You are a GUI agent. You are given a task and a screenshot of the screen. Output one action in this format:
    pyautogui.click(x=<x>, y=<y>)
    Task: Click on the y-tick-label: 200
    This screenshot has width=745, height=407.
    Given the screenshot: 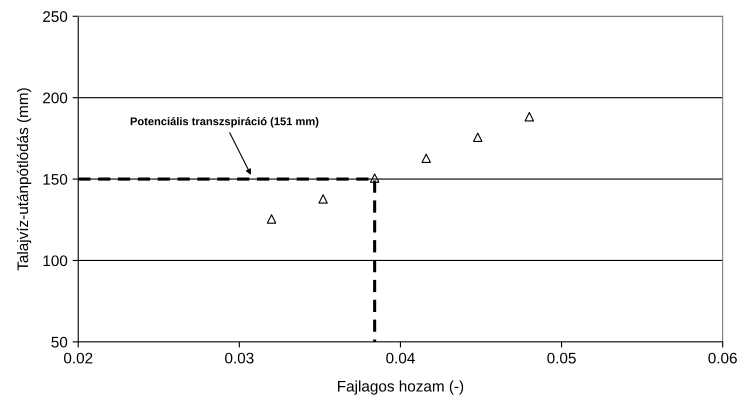 What is the action you would take?
    pyautogui.click(x=55, y=98)
    